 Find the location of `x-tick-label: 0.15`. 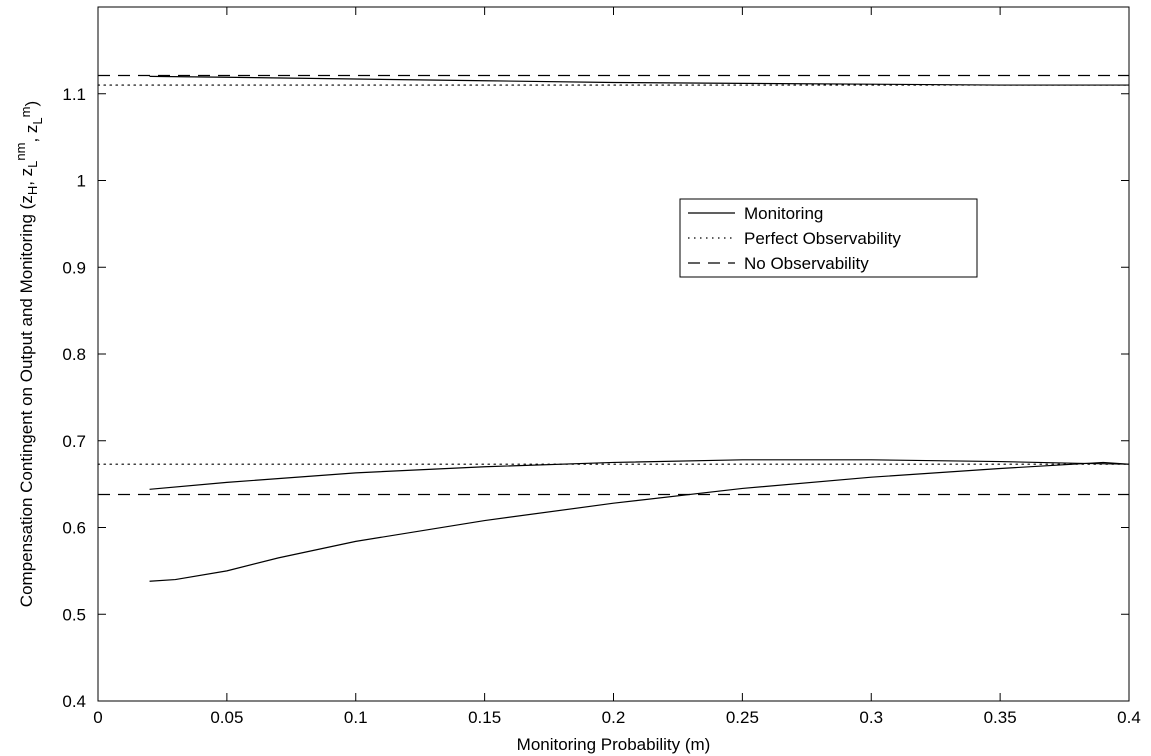

x-tick-label: 0.15 is located at coordinates (484, 717).